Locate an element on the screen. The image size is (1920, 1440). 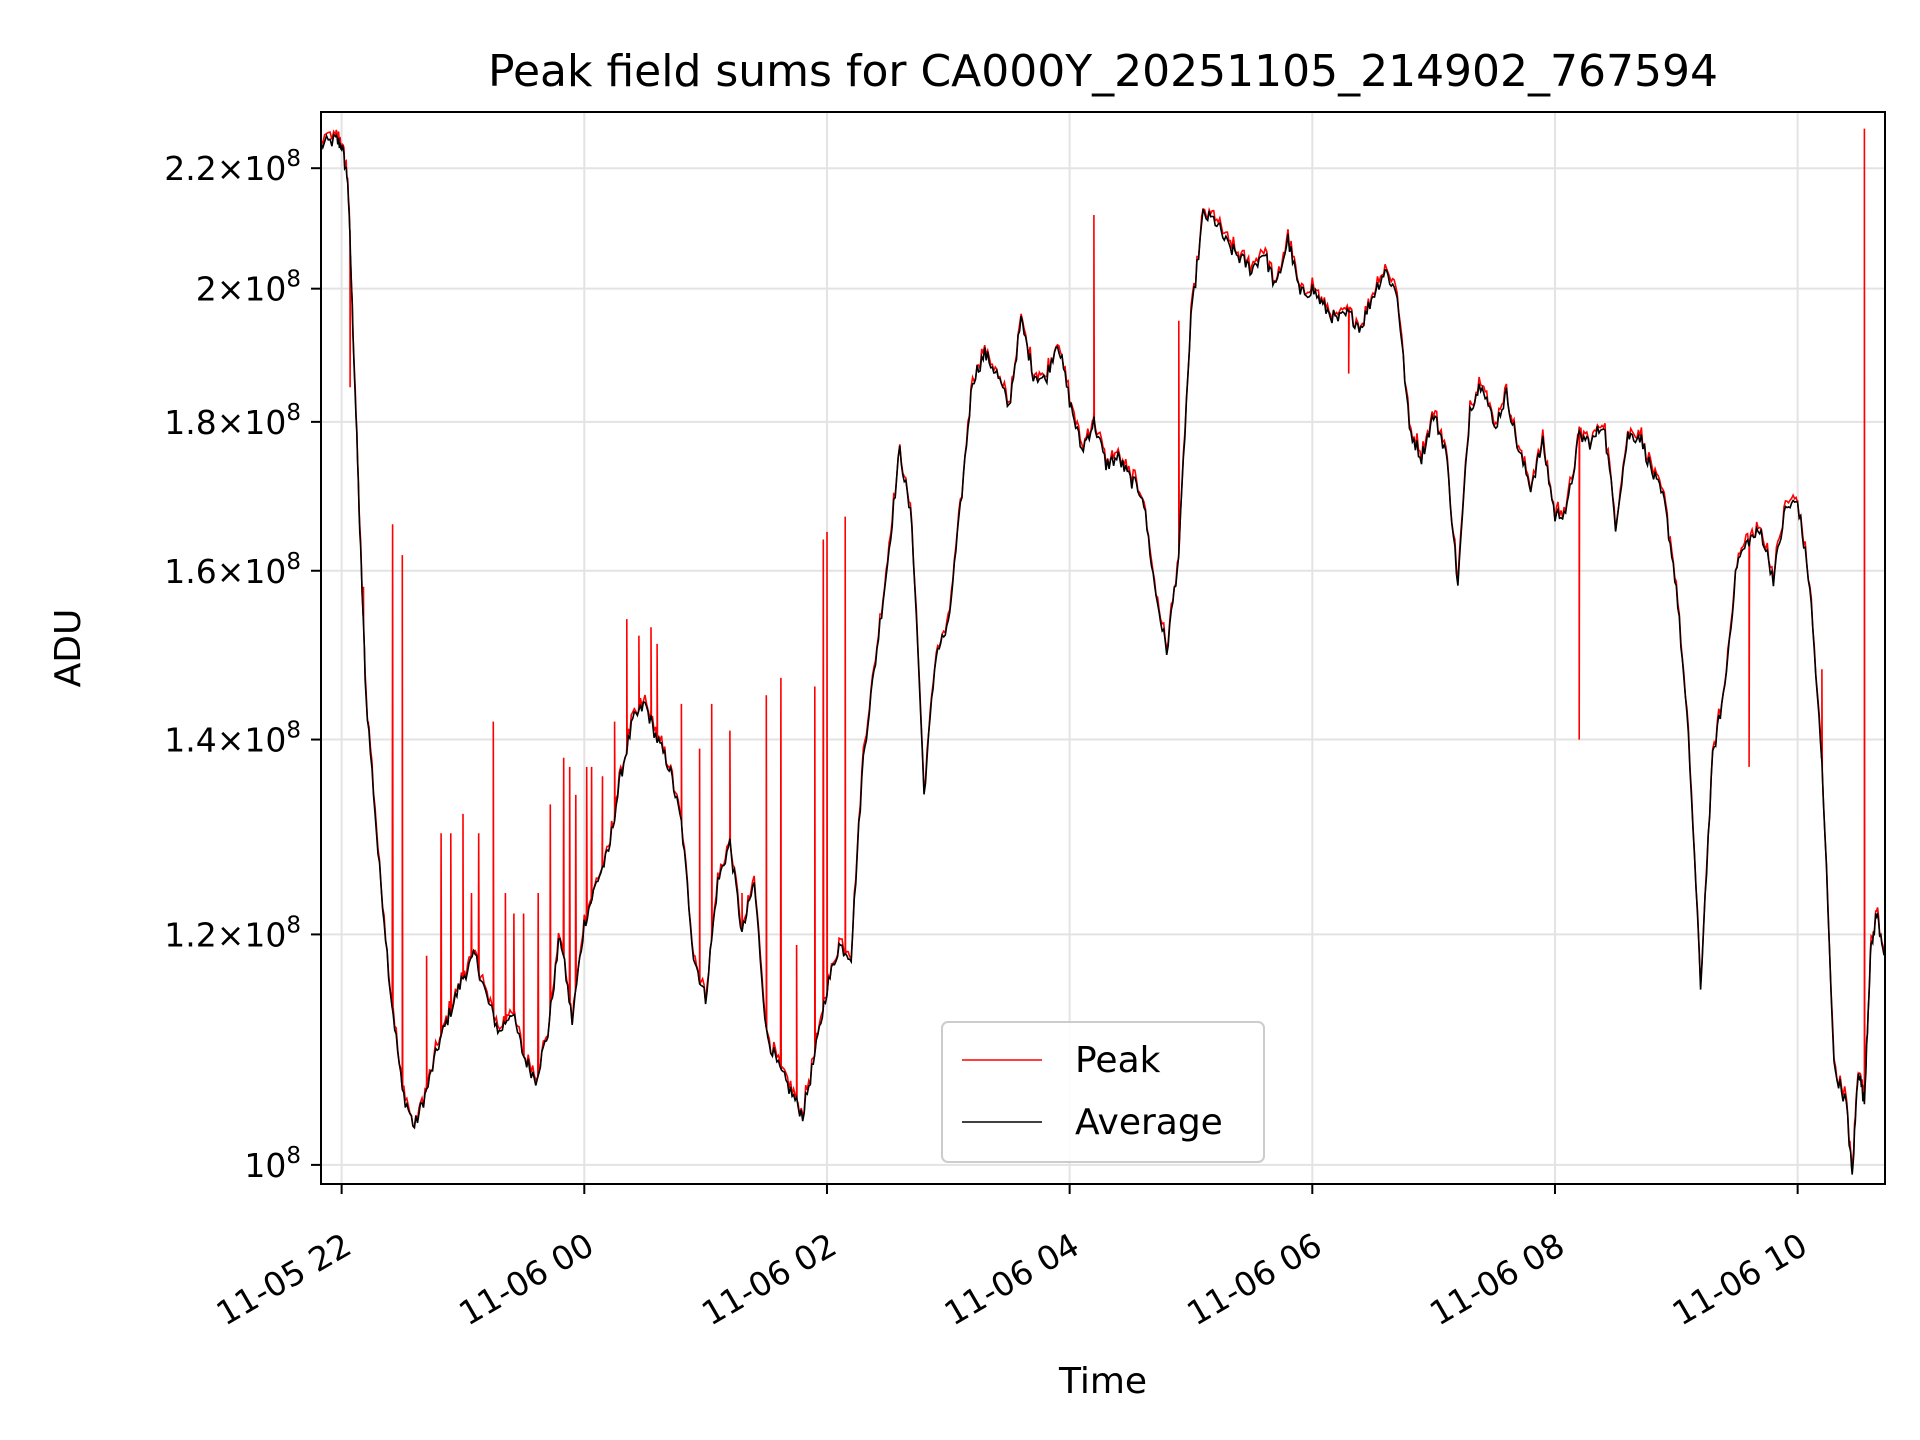
legend: Peak Average is located at coordinates (1103, 1092).